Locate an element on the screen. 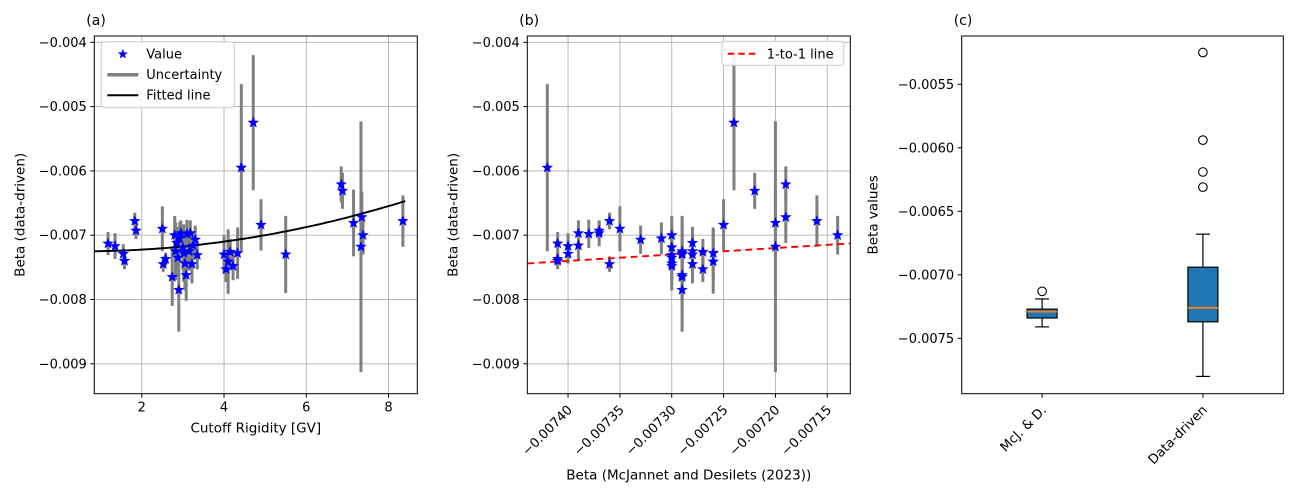 This screenshot has height=500, width=1299. panel-a-y-label: Beta (data-driven) is located at coordinates (20, 215).